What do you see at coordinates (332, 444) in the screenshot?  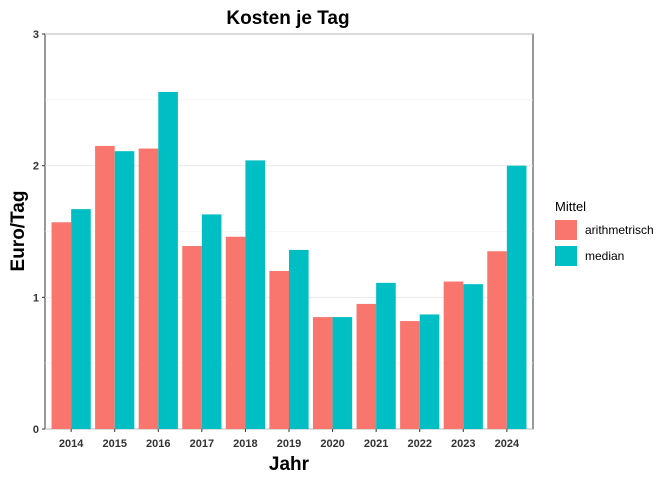 I see `x-tick-label: 2020` at bounding box center [332, 444].